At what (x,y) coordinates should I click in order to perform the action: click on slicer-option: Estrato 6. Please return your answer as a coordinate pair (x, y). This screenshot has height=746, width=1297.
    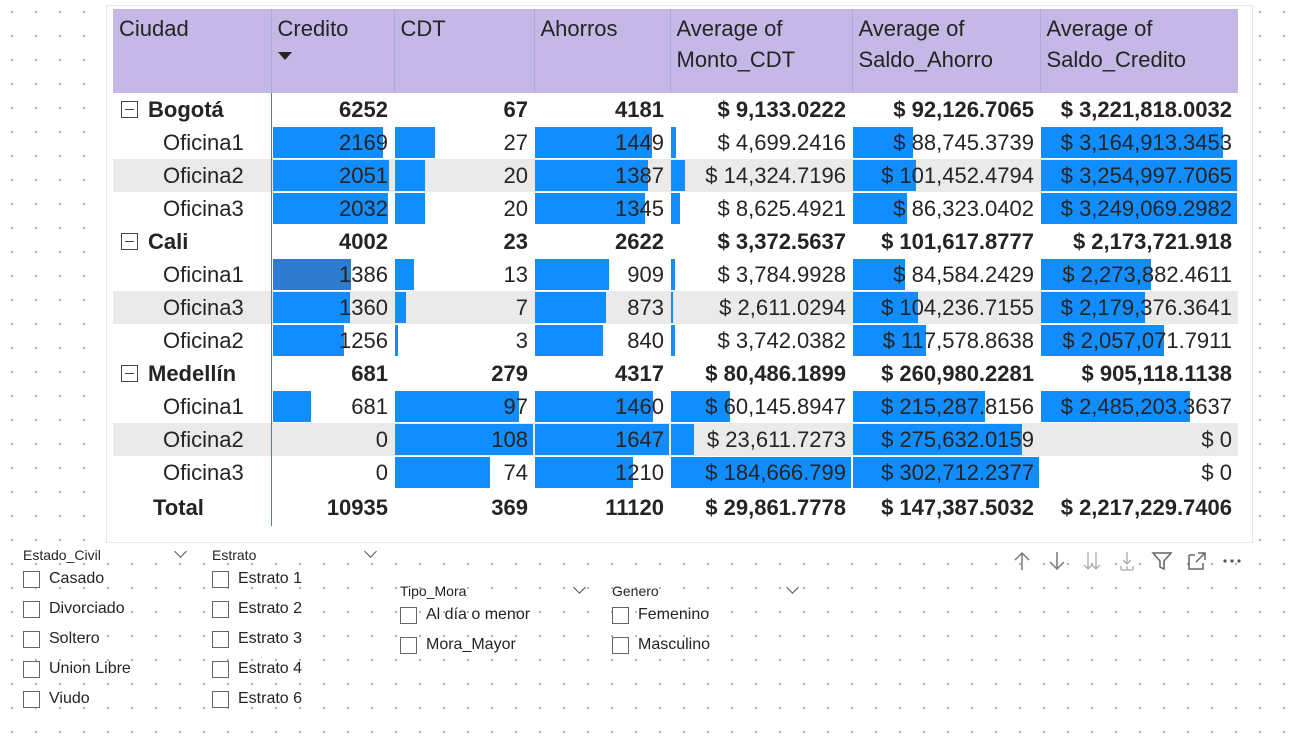
    Looking at the image, I should click on (293, 699).